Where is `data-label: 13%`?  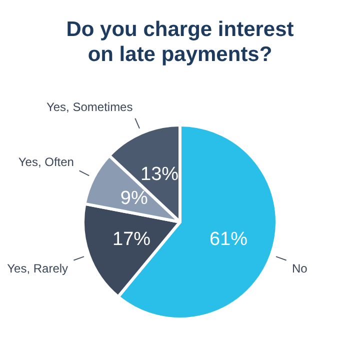
data-label: 13% is located at coordinates (159, 175).